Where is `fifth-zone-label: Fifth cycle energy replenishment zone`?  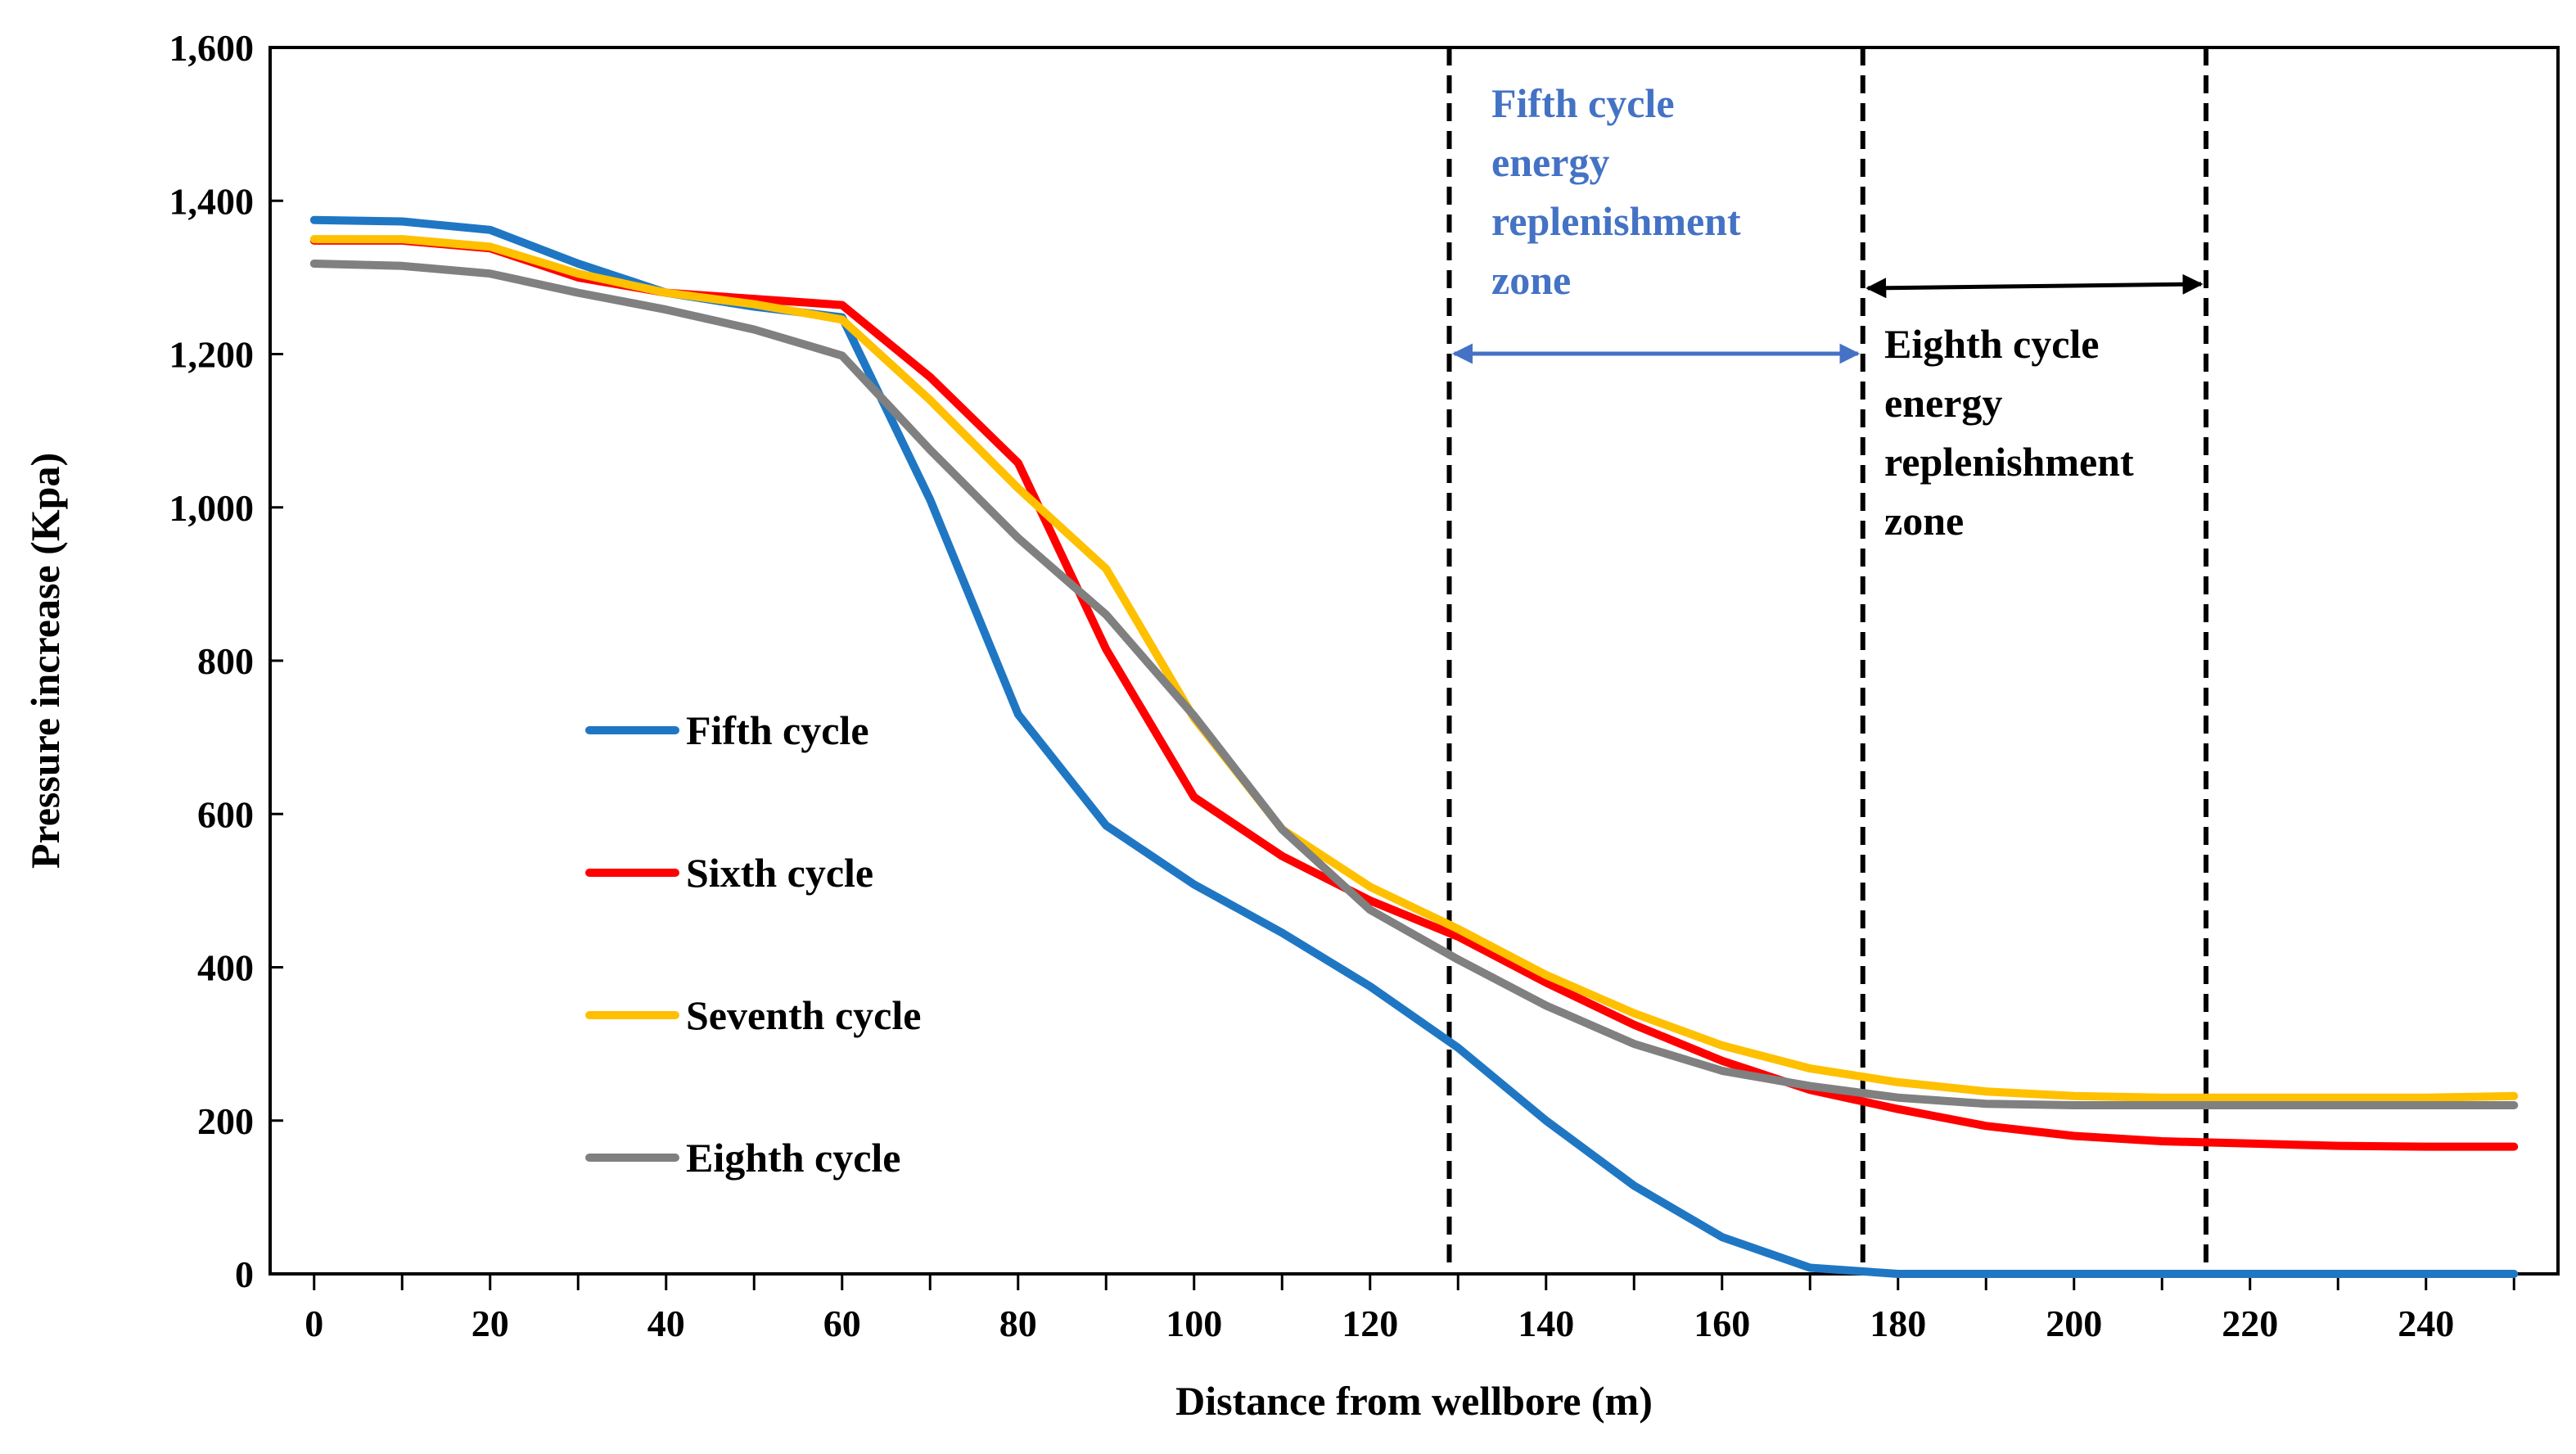 fifth-zone-label: Fifth cycle energy replenishment zone is located at coordinates (1616, 191).